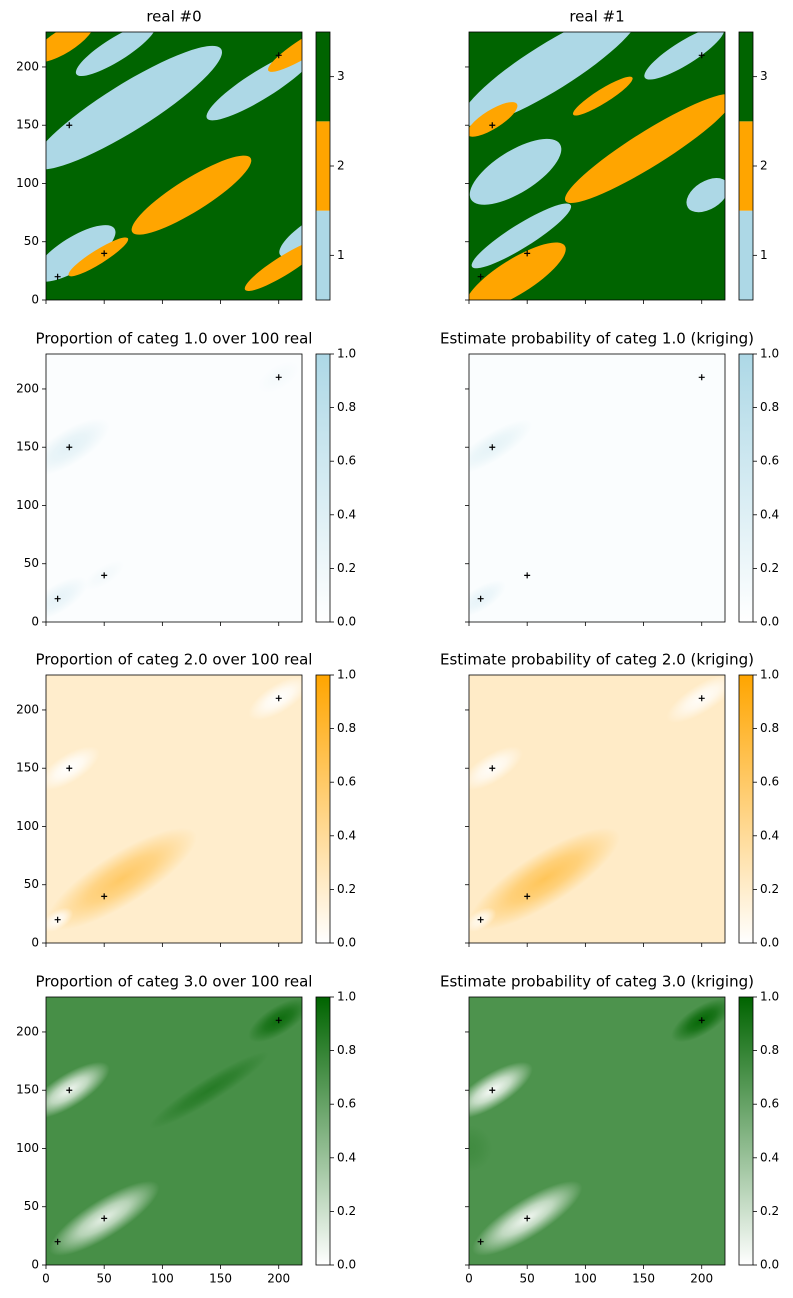 Image resolution: width=793 pixels, height=1298 pixels. Describe the element at coordinates (174, 339) in the screenshot. I see `panel-title: Proportion of categ 1.0 over 100 real` at that location.